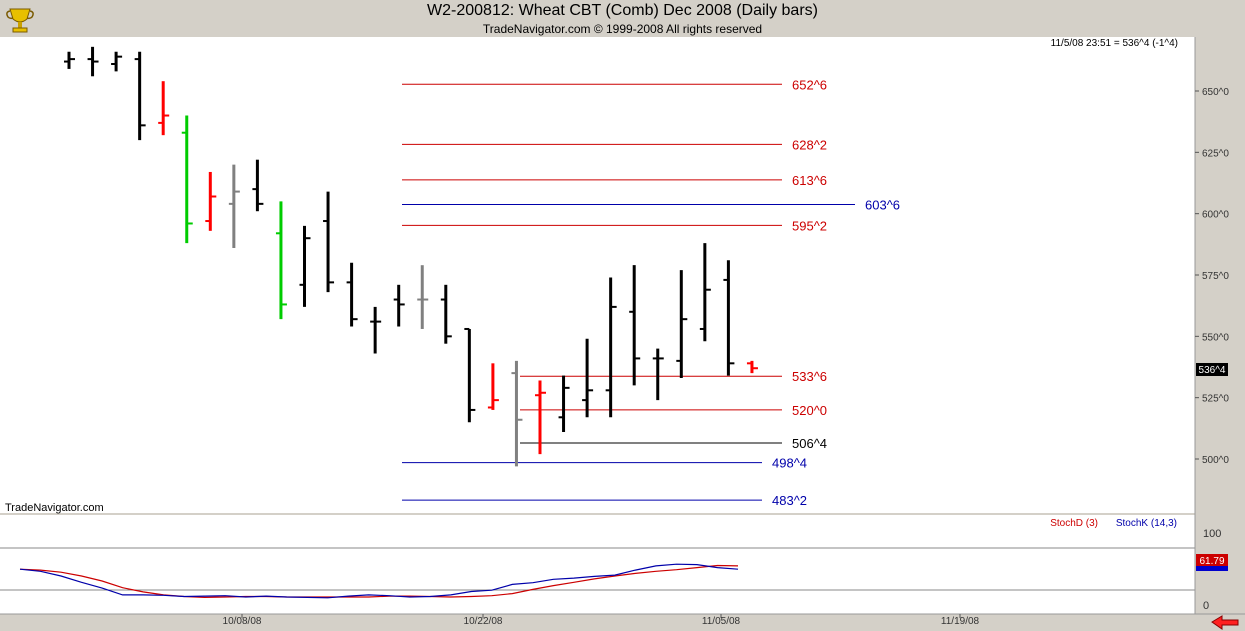 This screenshot has width=1245, height=631. What do you see at coordinates (1206, 606) in the screenshot?
I see `stoch-tick-0: 0` at bounding box center [1206, 606].